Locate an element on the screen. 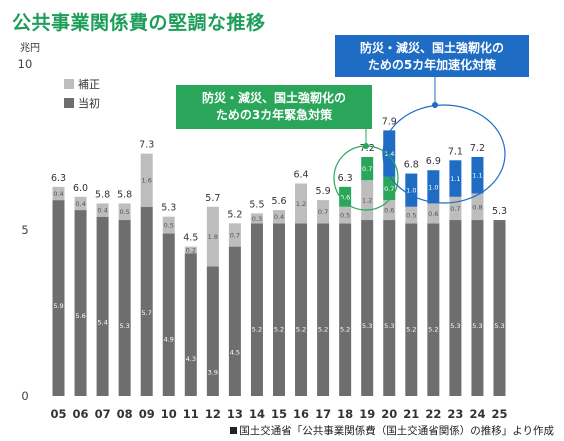 Image resolution: width=564 pixels, height=441 pixels. bar-total-label: 5.6 is located at coordinates (278, 201).